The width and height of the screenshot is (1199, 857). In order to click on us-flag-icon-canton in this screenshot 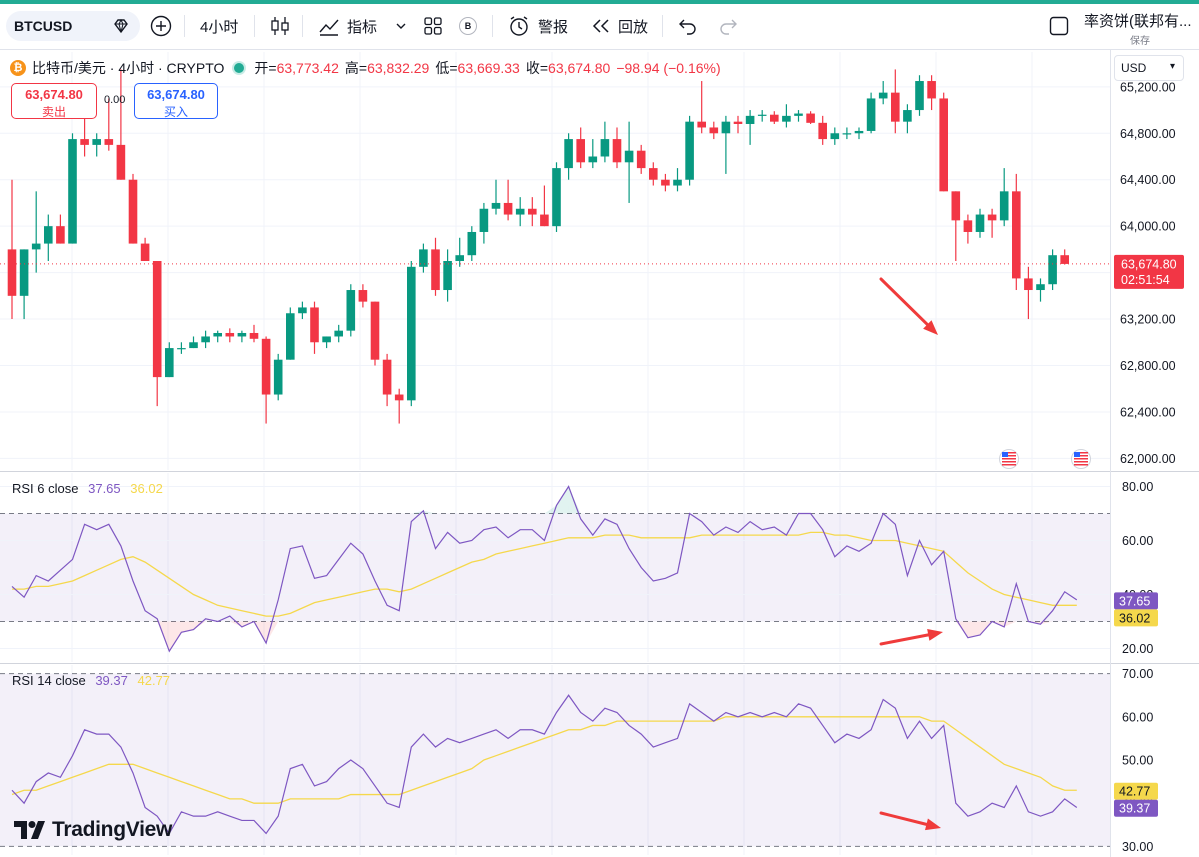, I will do `click(1005, 454)`.